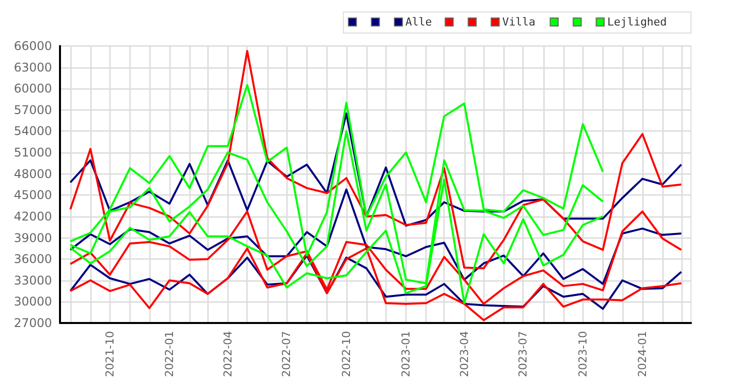  Describe the element at coordinates (109, 354) in the screenshot. I see `x-tick-label: 2021-10` at that location.